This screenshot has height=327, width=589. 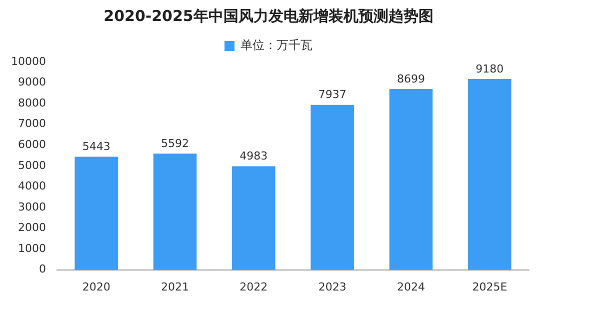 What do you see at coordinates (32, 103) in the screenshot?
I see `y-tick-label: 8000` at bounding box center [32, 103].